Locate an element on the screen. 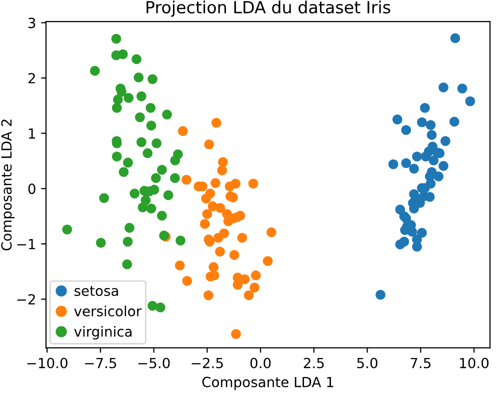 This screenshot has width=500, height=393. legend-label: setosa is located at coordinates (96, 291).